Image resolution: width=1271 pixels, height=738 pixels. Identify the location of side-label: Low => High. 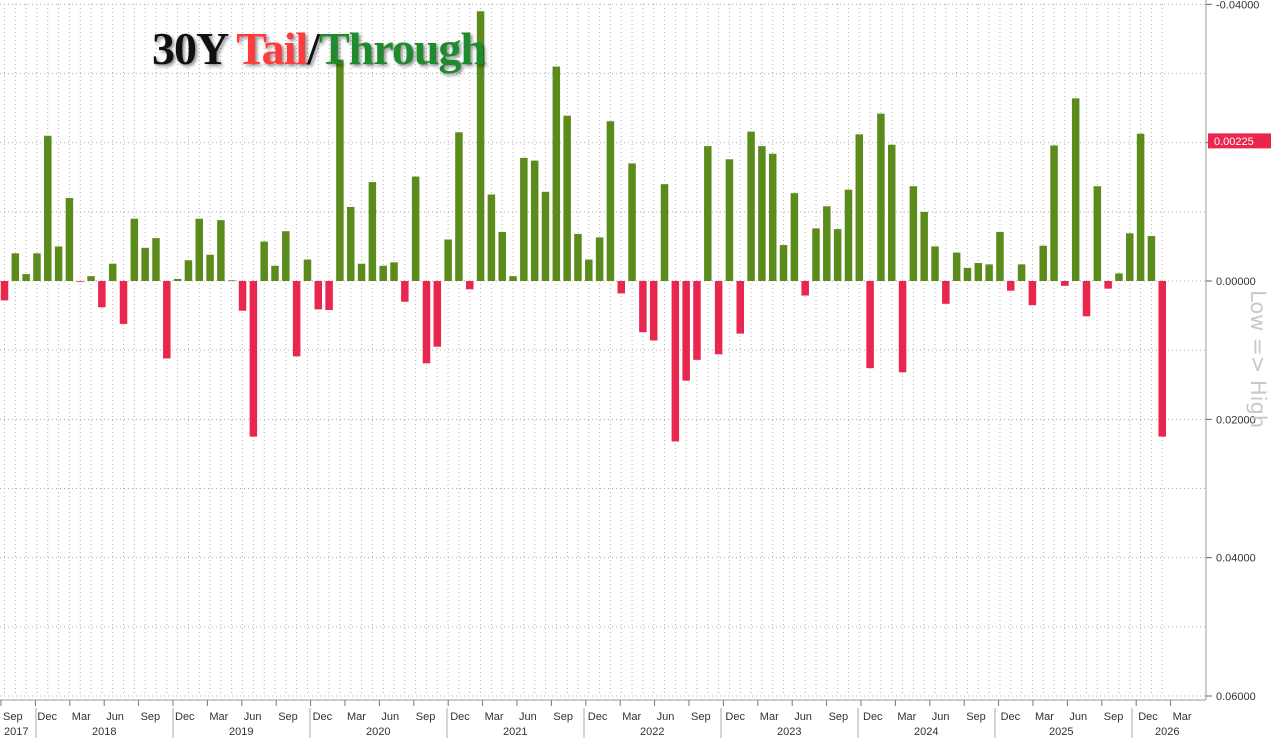
(1252, 365).